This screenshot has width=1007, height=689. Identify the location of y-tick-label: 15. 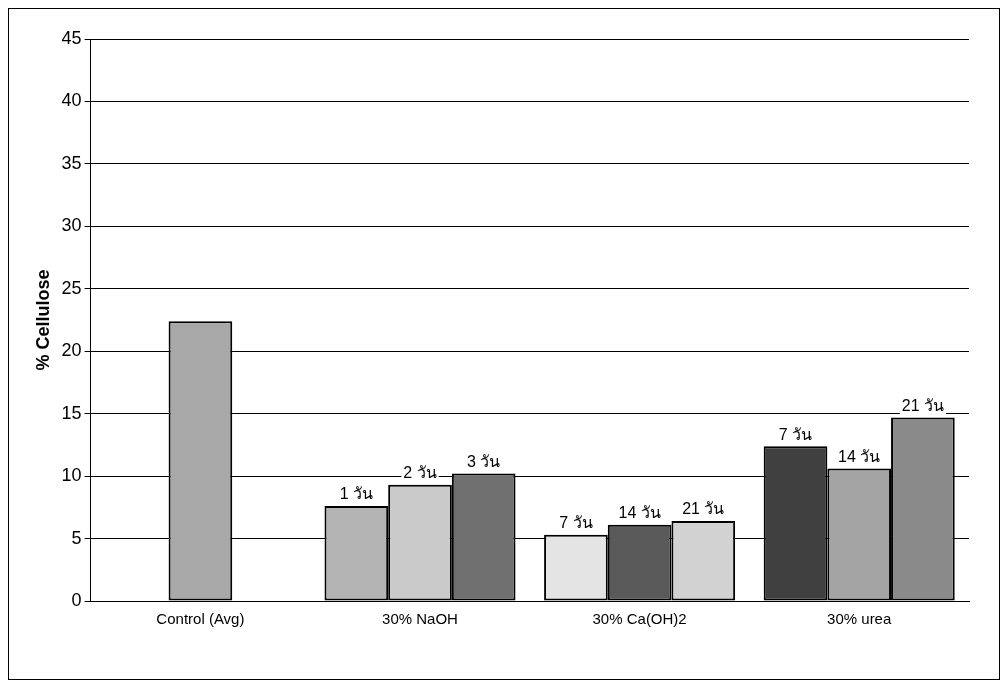
(71, 412).